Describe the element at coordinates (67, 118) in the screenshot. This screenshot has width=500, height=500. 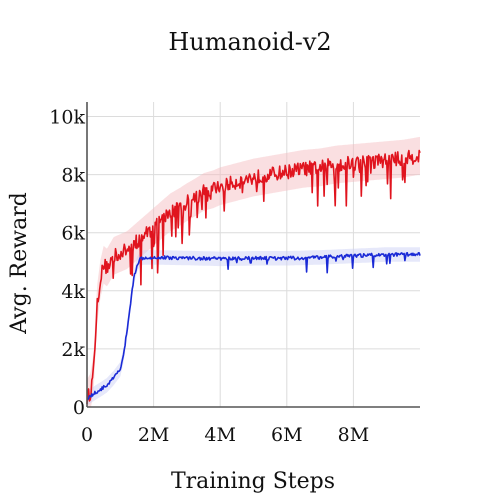
I see `y-tick-label: 10k` at that location.